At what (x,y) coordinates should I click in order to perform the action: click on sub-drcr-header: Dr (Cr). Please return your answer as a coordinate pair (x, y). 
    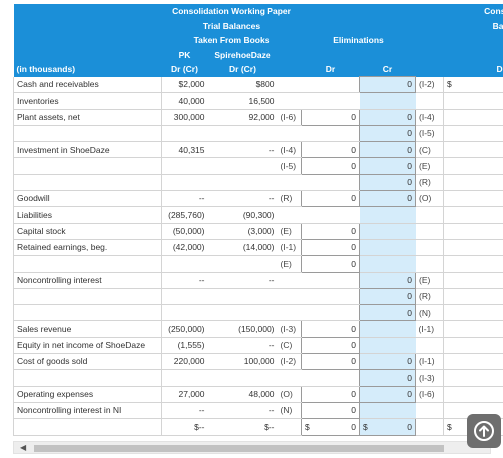
    Looking at the image, I should click on (242, 69).